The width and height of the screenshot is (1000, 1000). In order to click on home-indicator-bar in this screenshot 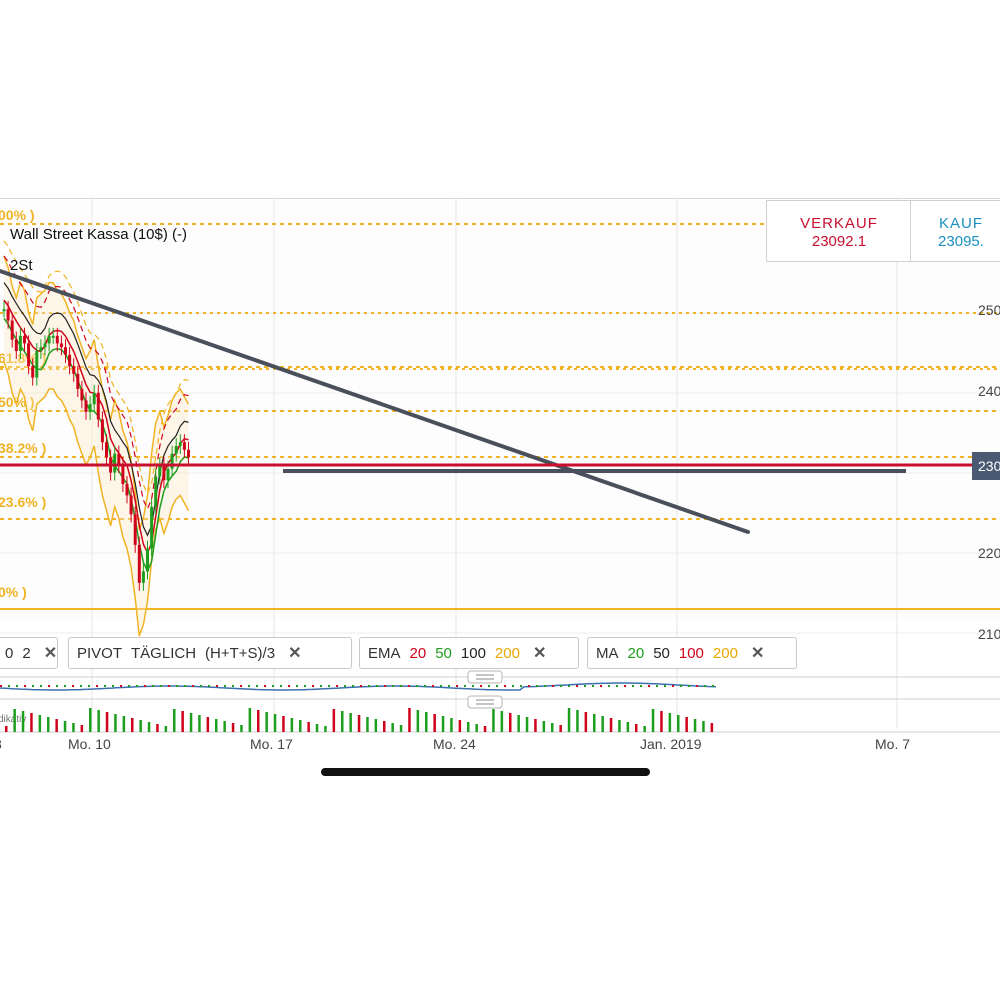, I will do `click(485, 772)`.